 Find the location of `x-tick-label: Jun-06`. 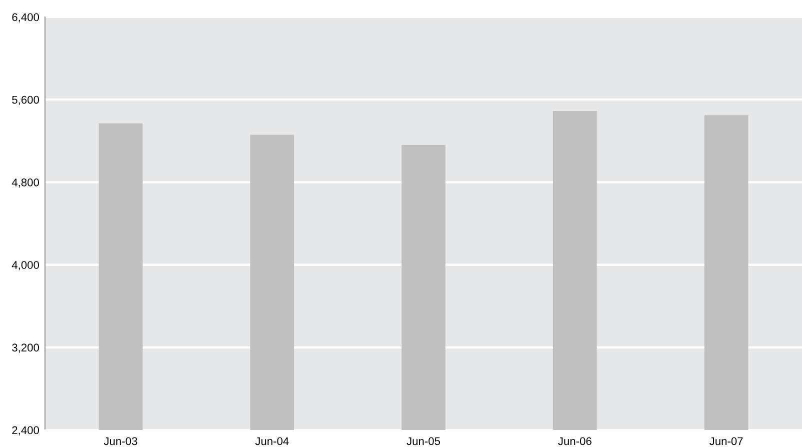

x-tick-label: Jun-06 is located at coordinates (575, 441).